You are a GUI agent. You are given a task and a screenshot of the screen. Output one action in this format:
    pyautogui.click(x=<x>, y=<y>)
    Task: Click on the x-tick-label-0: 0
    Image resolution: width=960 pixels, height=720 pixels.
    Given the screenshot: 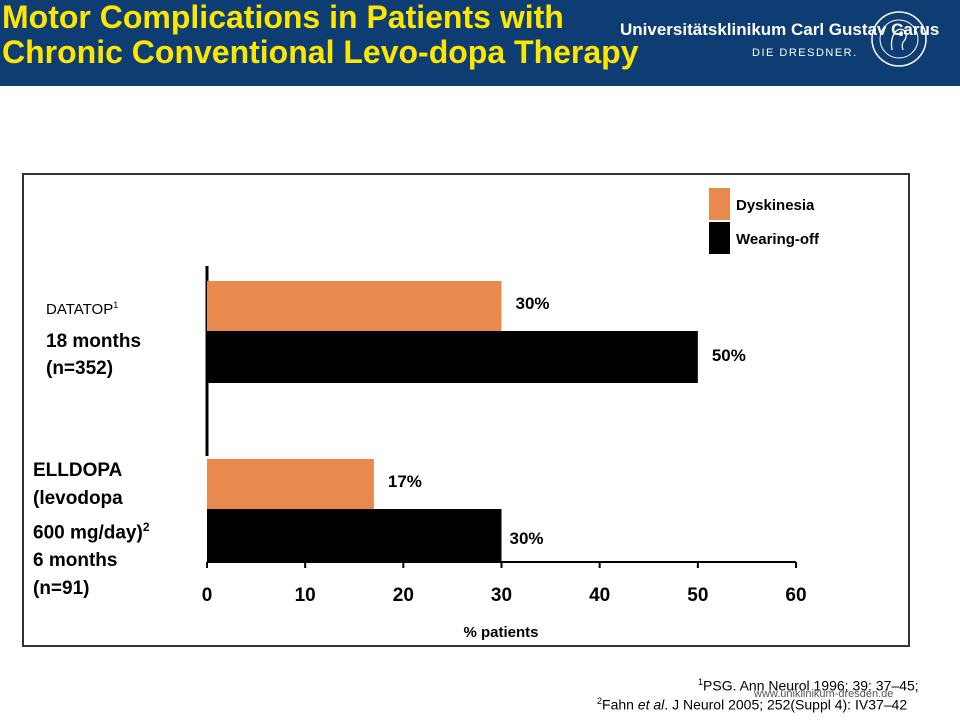 What is the action you would take?
    pyautogui.click(x=207, y=595)
    